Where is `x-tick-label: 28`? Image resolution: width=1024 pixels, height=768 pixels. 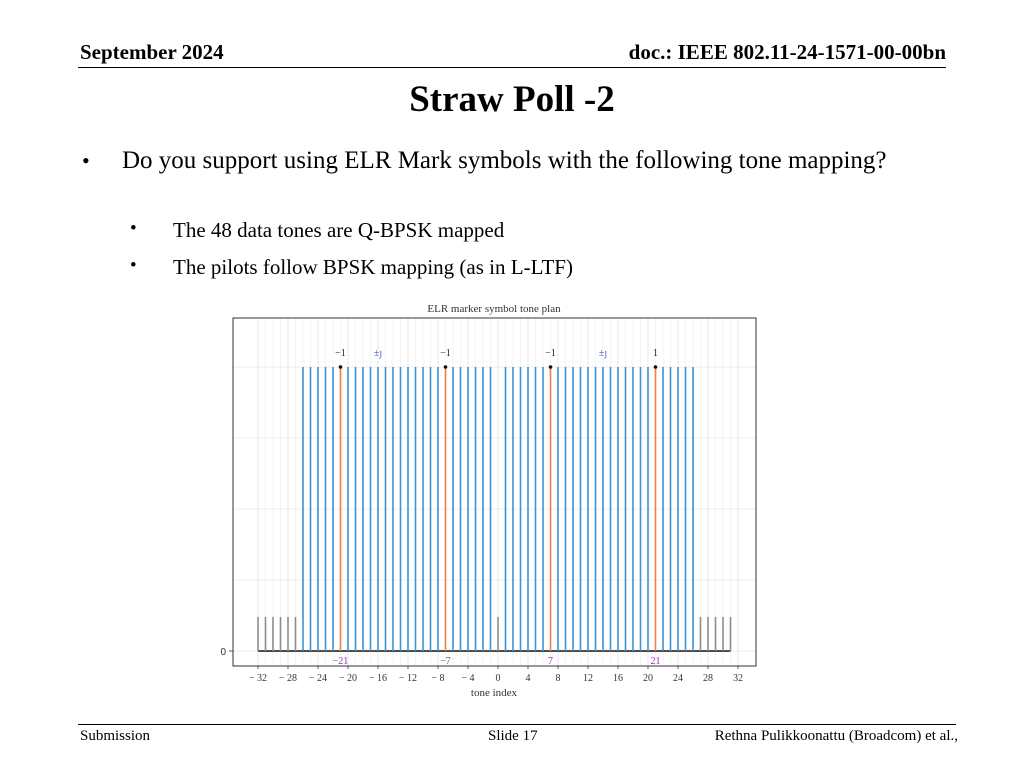
x-tick-label: 28 is located at coordinates (708, 678).